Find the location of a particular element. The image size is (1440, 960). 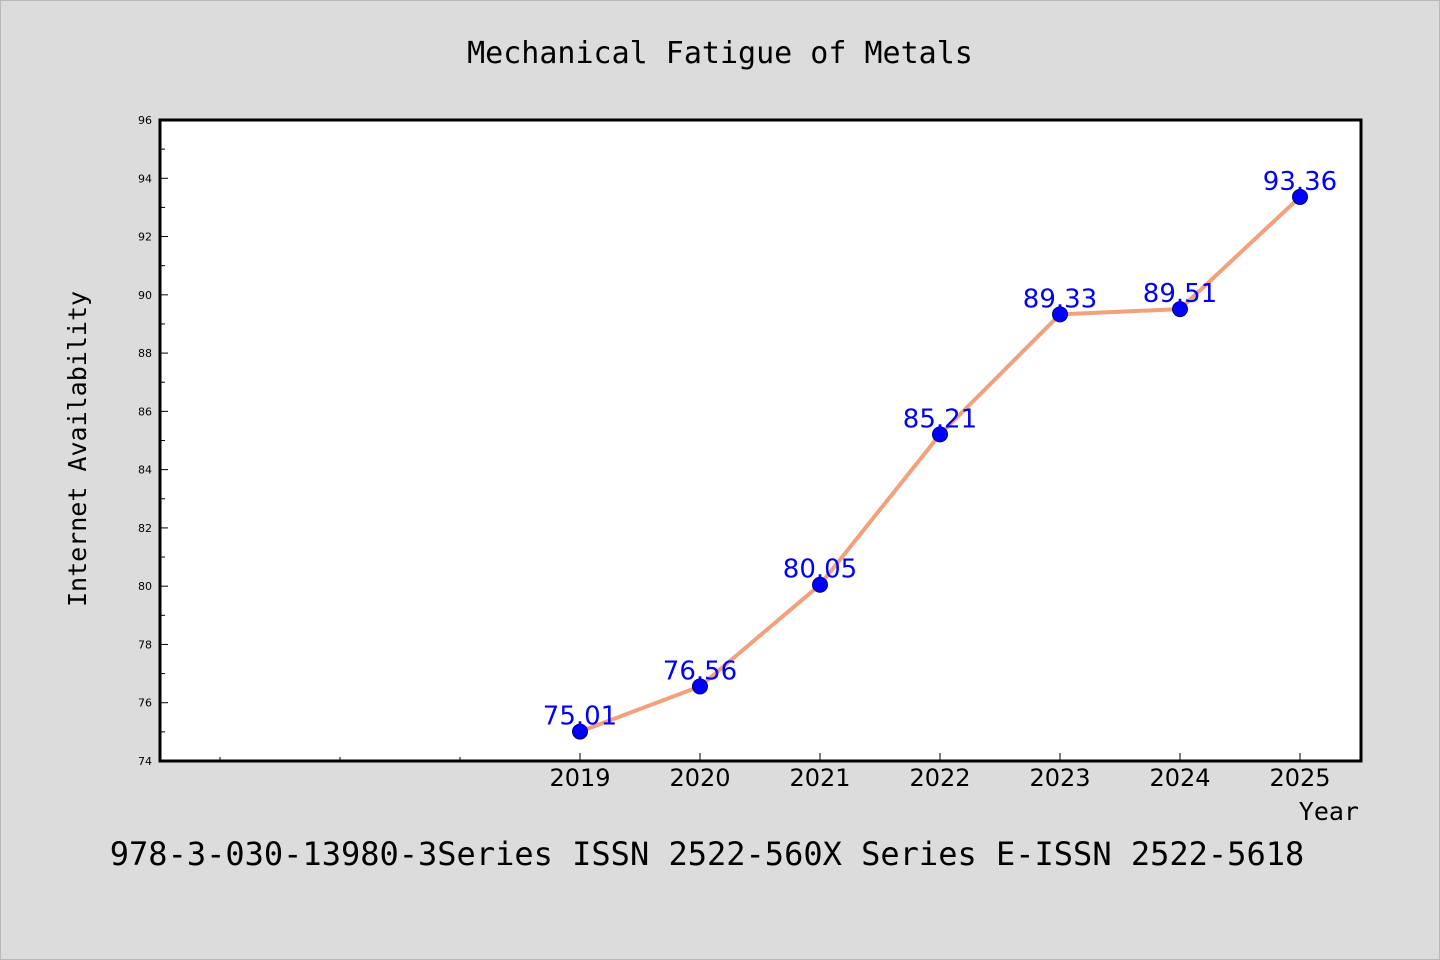

x-tick-label: 2022 is located at coordinates (939, 778).